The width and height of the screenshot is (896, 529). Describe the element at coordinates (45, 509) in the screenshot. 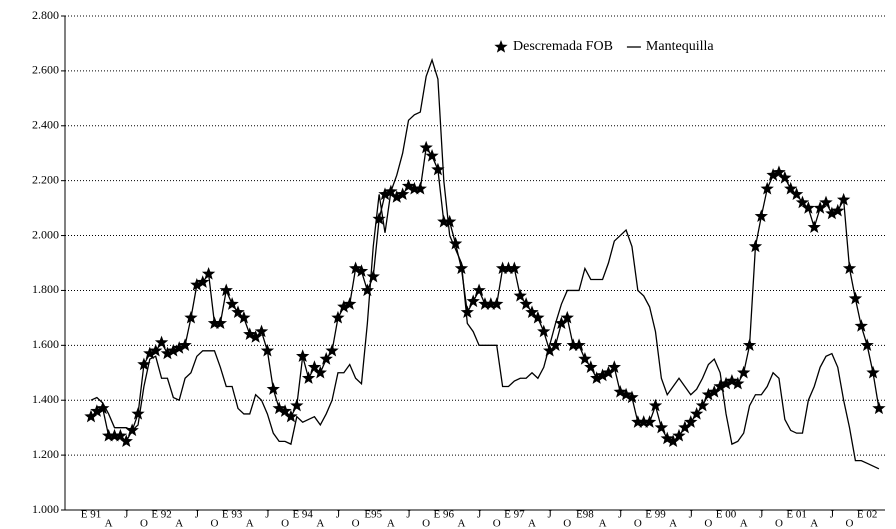

I see `y-tick-label: 1.000` at that location.